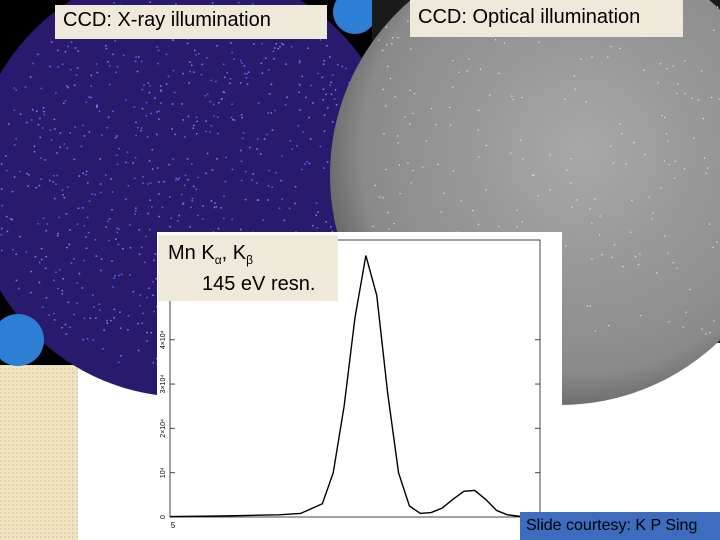  Describe the element at coordinates (546, 18) in the screenshot. I see `optical-label: CCD: Optical illumination` at that location.